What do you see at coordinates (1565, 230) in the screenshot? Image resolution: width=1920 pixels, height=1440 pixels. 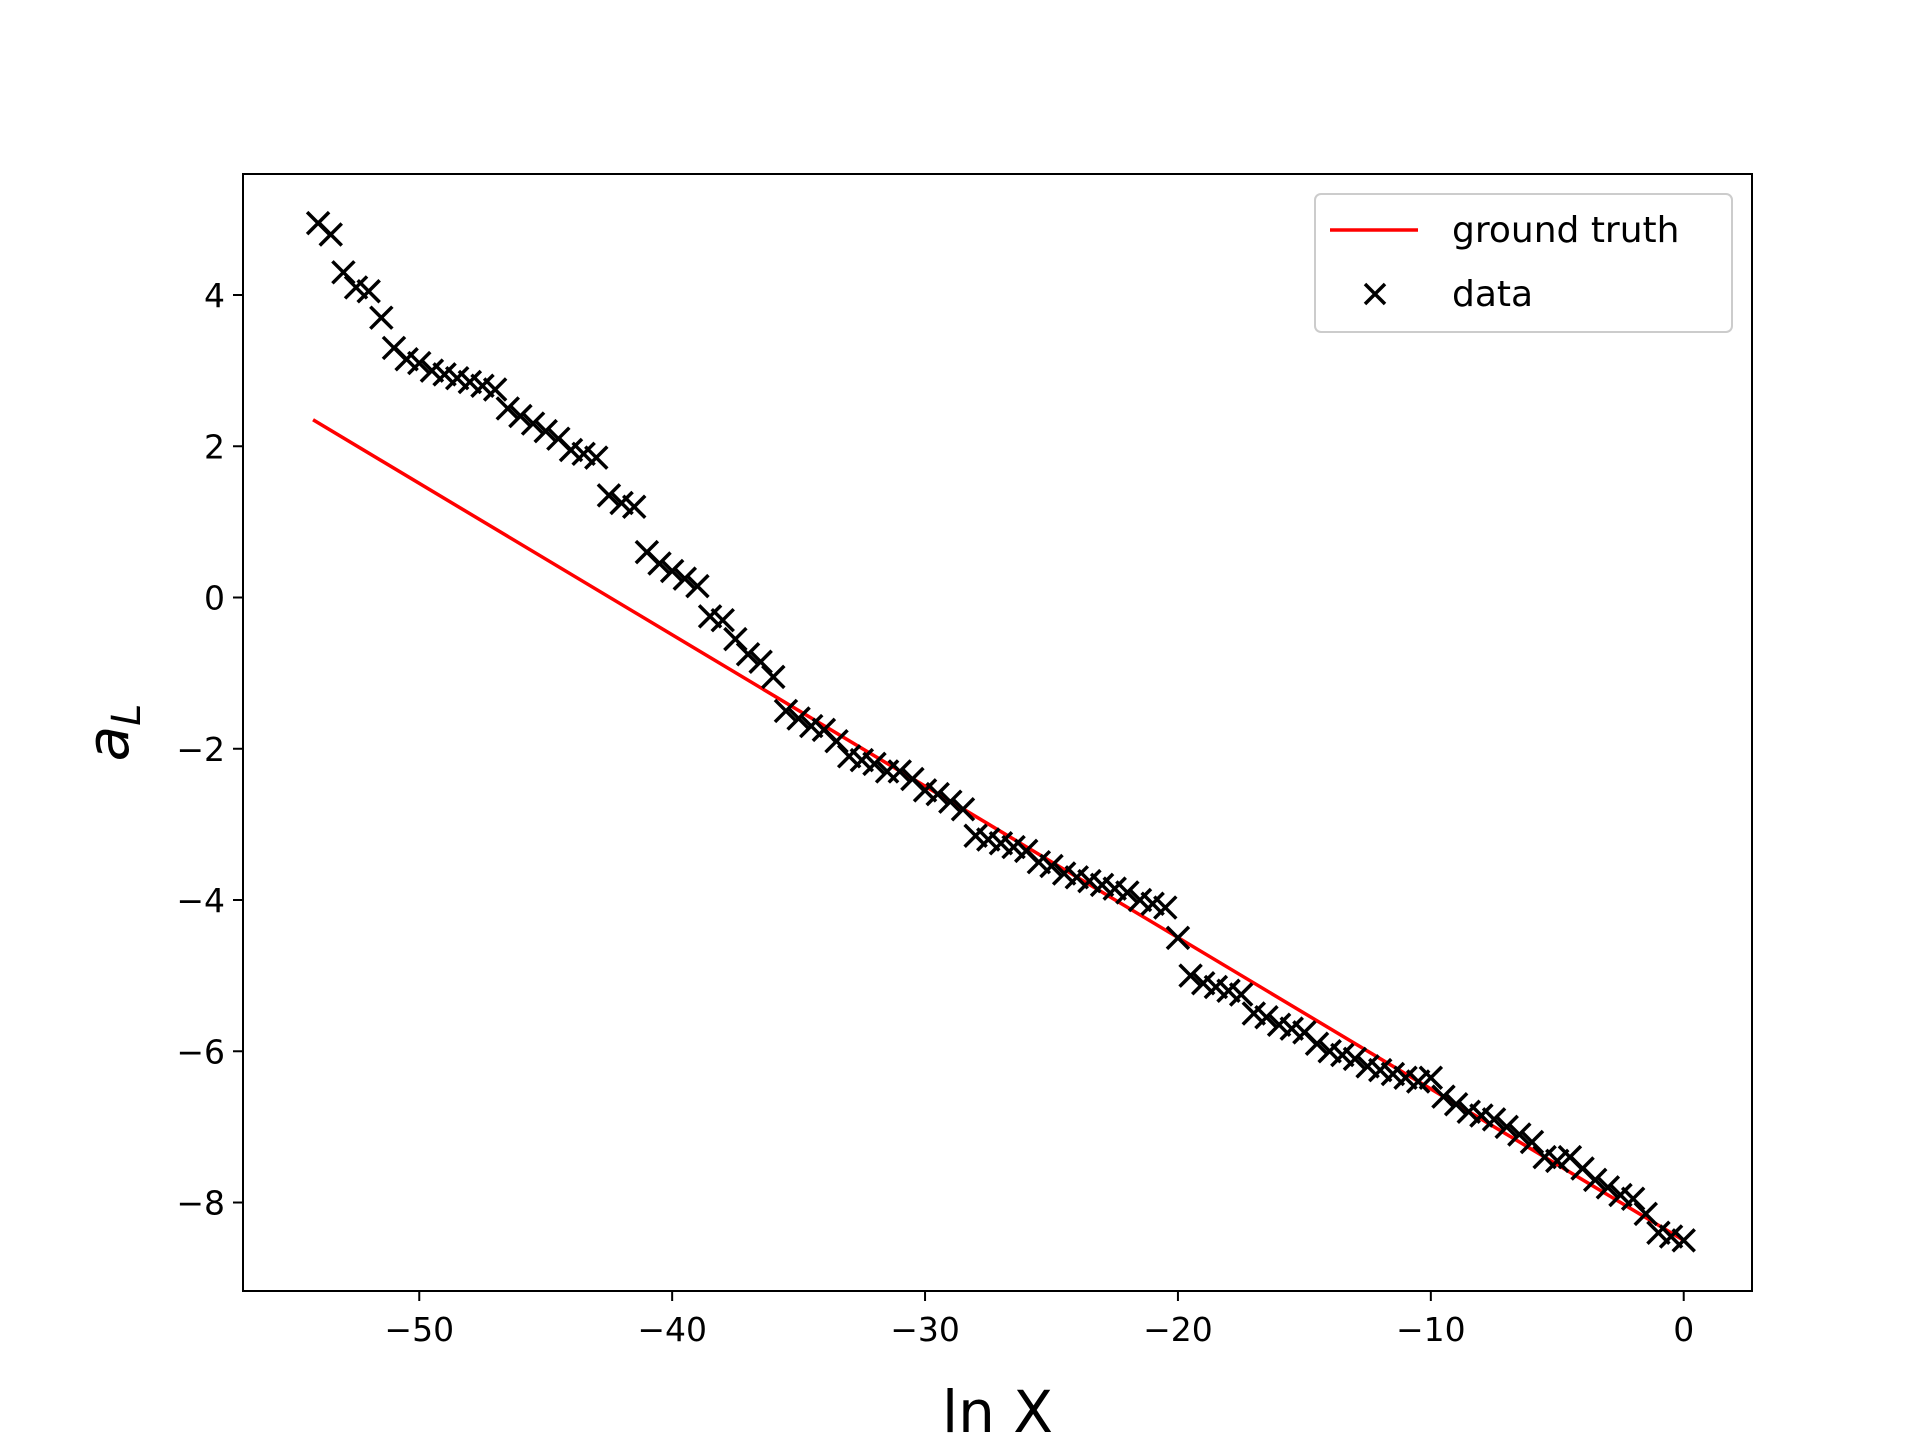 I see `legend-label: ground truth` at bounding box center [1565, 230].